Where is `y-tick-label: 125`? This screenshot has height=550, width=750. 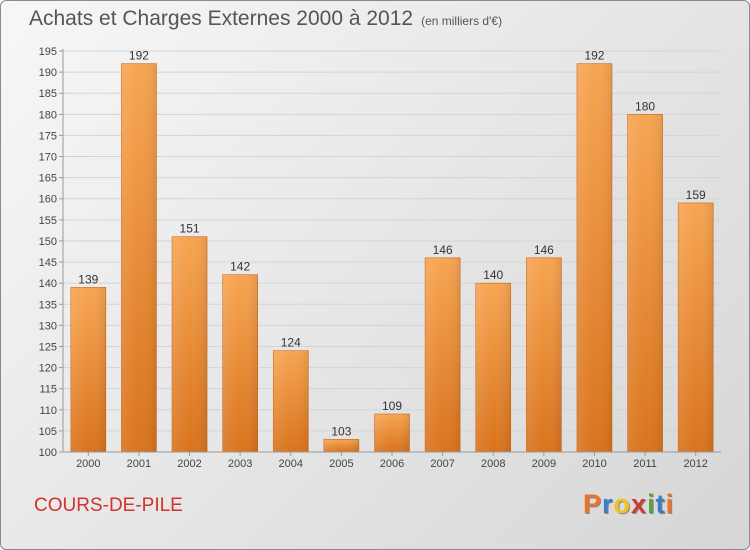 y-tick-label: 125 is located at coordinates (48, 347).